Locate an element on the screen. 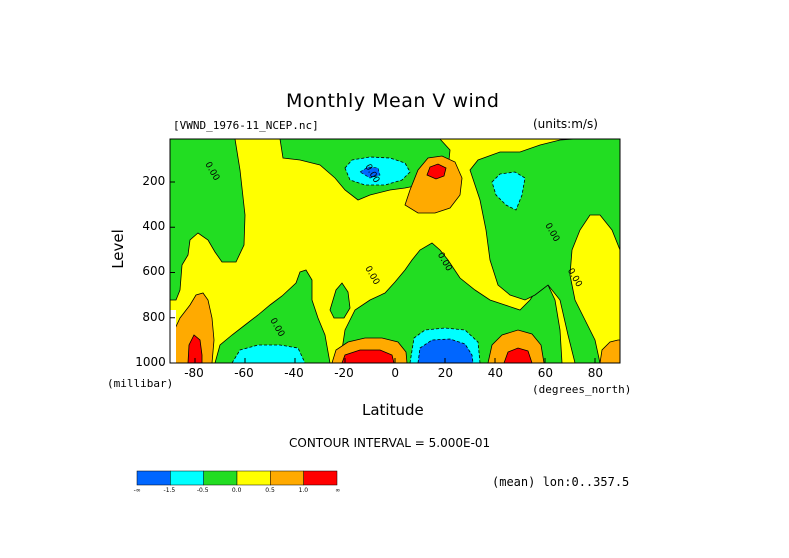  mean-longitude-note: (mean) lon:0..357.5 is located at coordinates (561, 482).